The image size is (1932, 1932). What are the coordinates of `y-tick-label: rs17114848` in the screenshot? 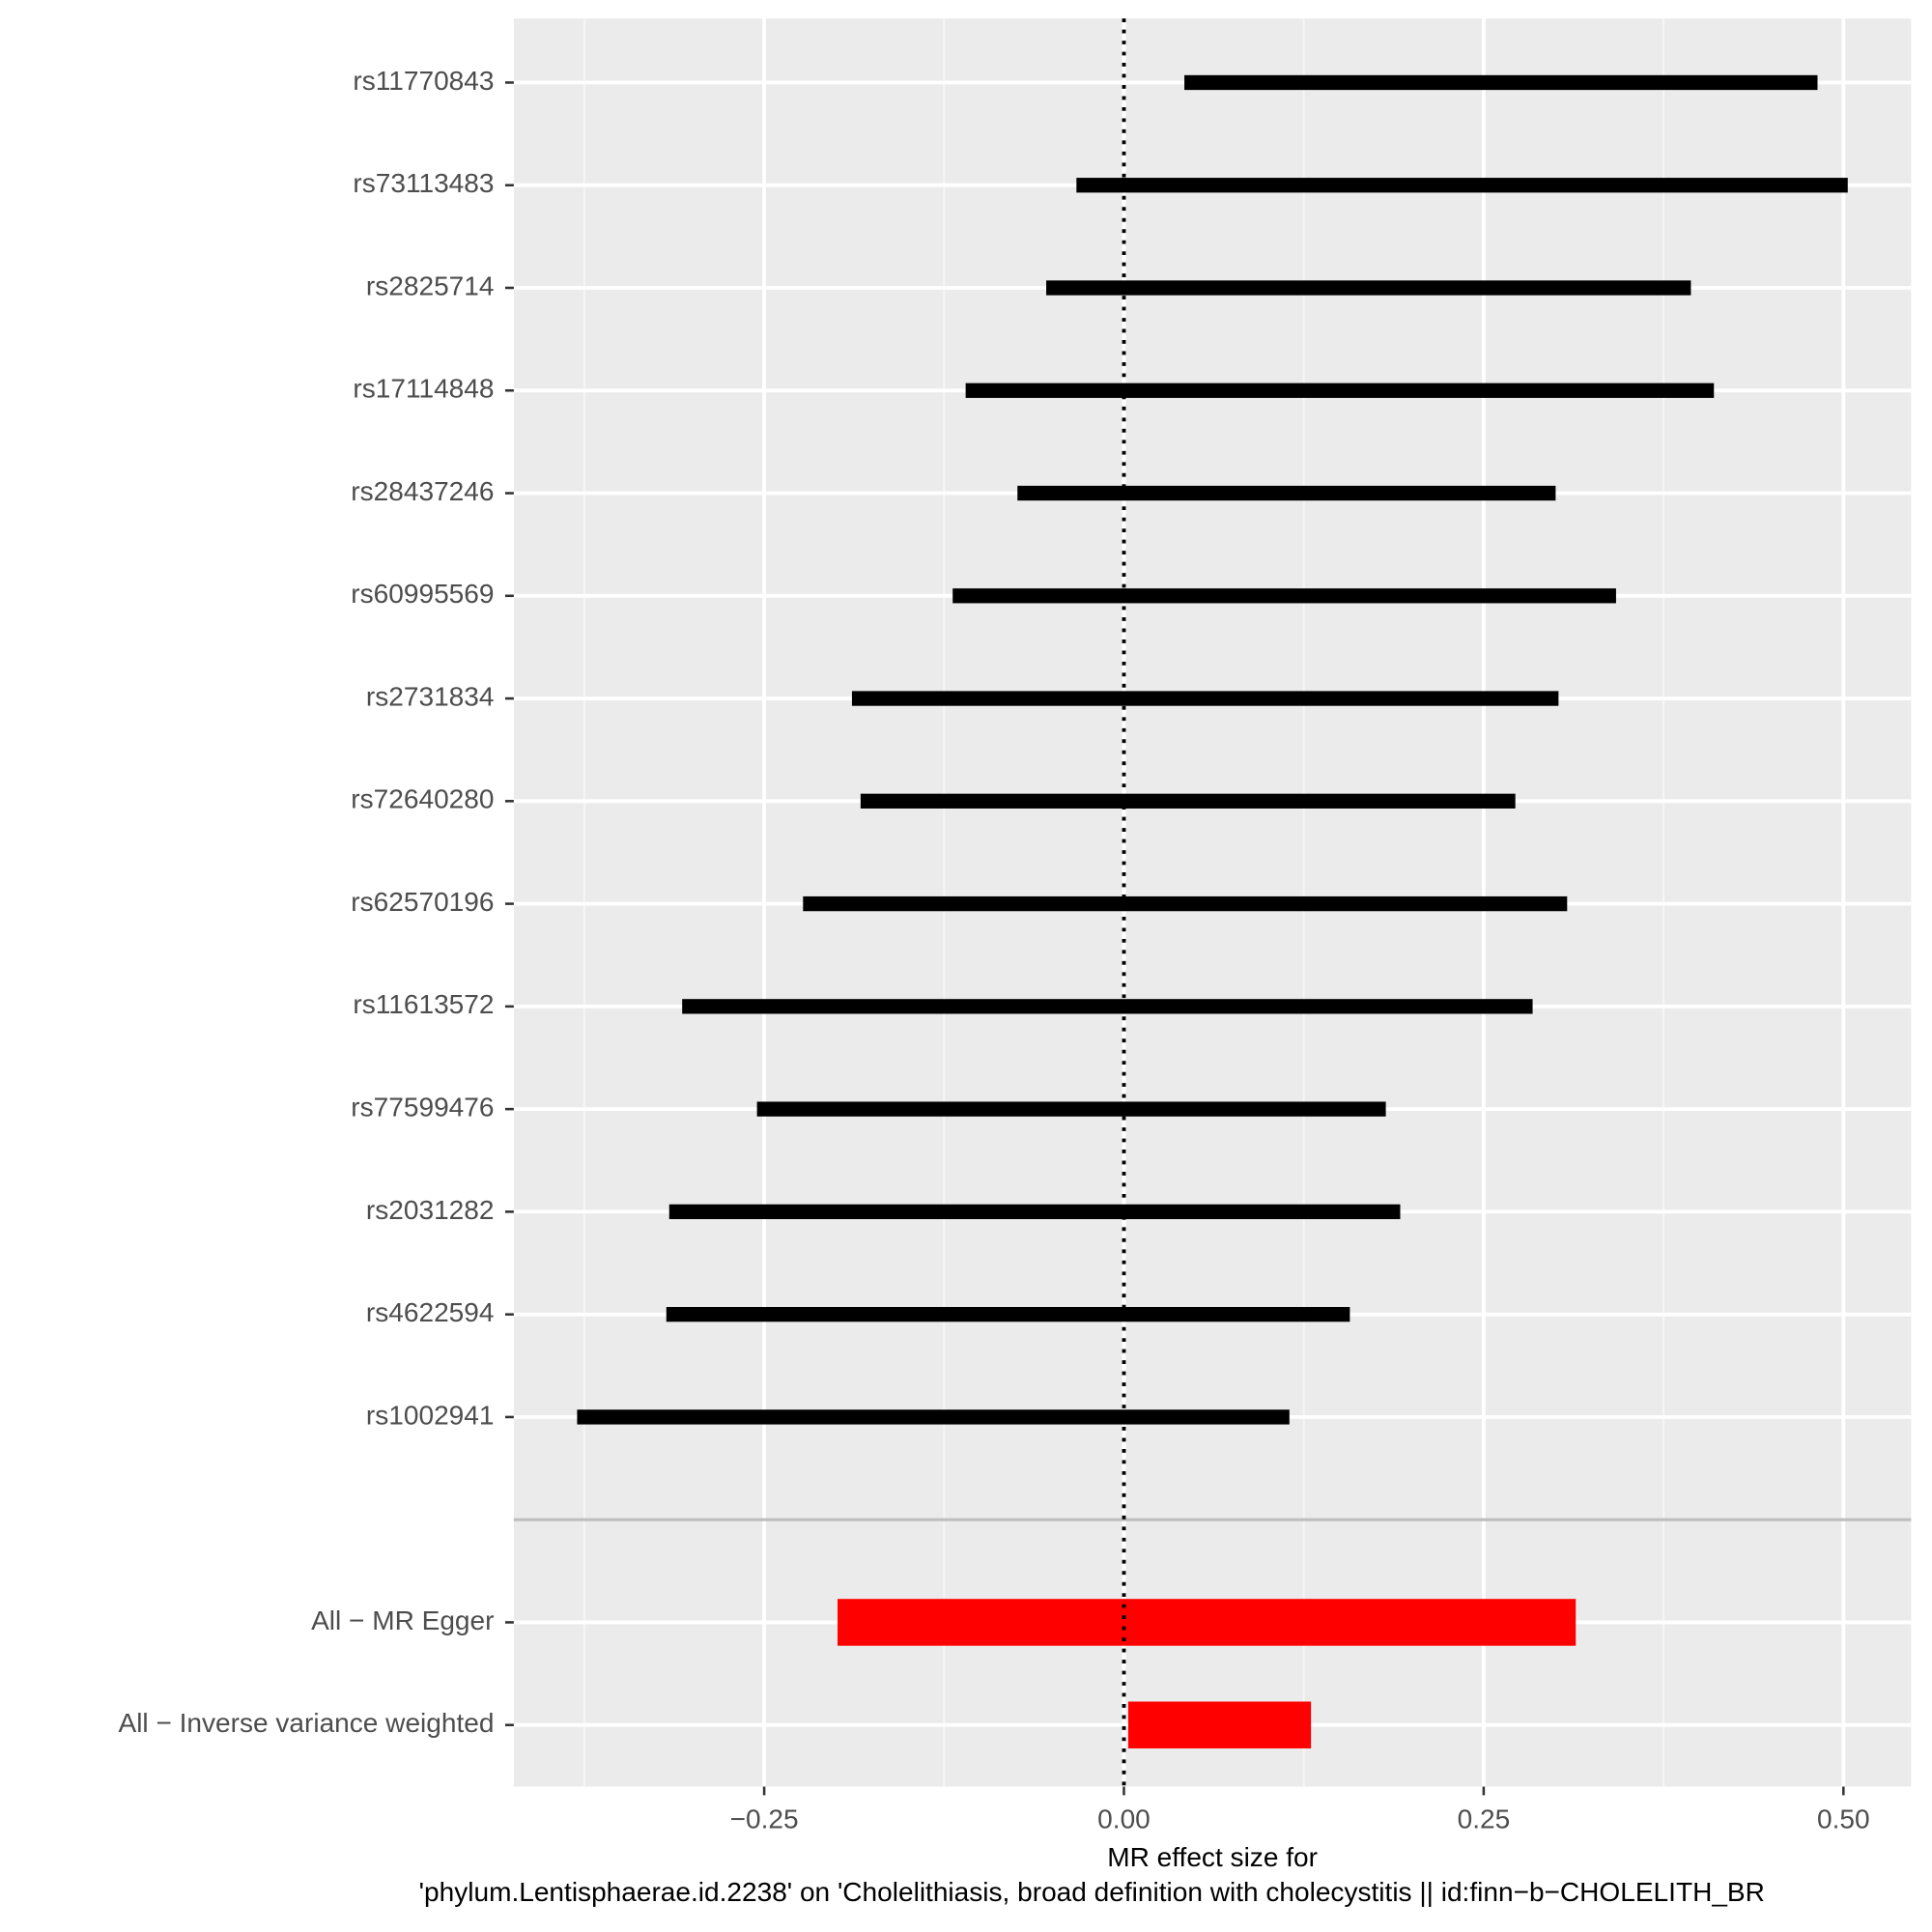 It's located at (423, 389).